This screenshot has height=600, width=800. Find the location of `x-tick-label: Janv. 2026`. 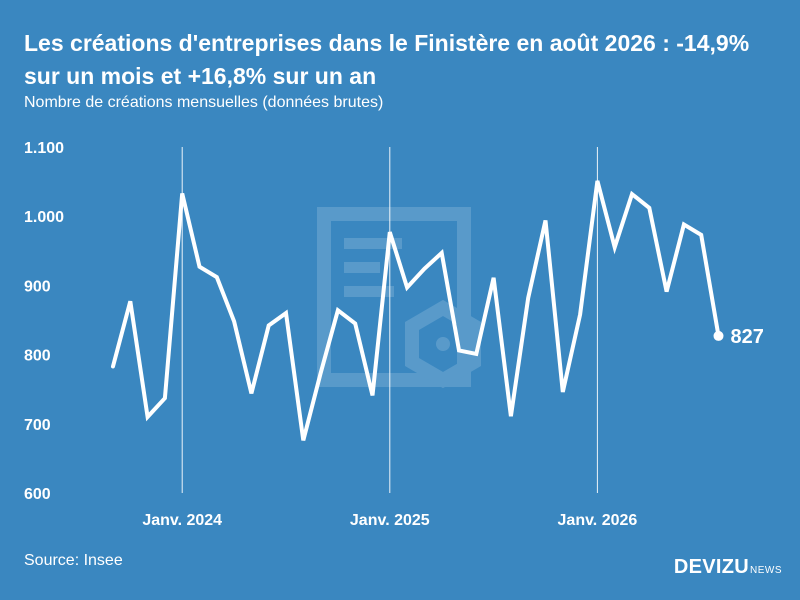

x-tick-label: Janv. 2026 is located at coordinates (598, 520).